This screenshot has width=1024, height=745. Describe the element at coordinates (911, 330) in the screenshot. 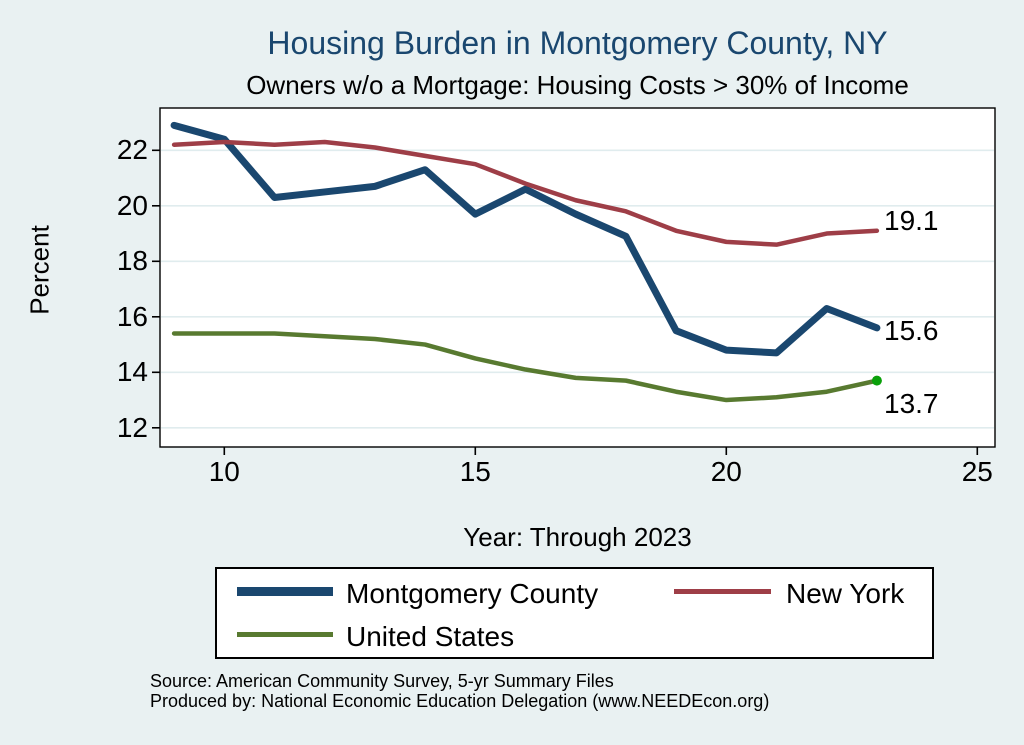

I see `end-value-label: 15.6` at that location.